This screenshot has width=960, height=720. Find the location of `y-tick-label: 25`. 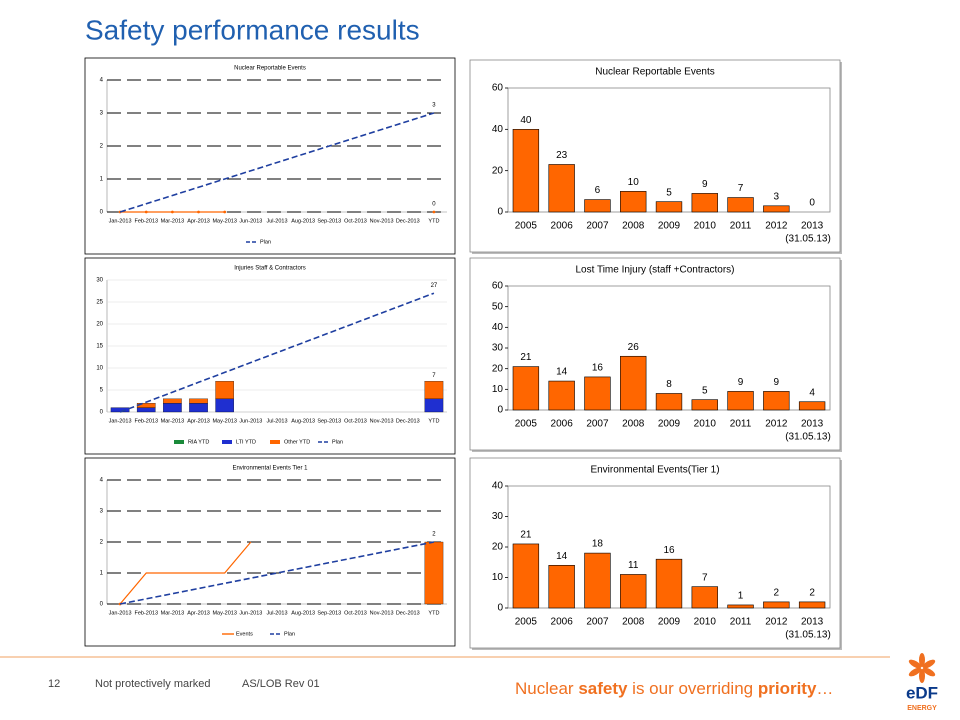

y-tick-label: 25 is located at coordinates (99, 303).